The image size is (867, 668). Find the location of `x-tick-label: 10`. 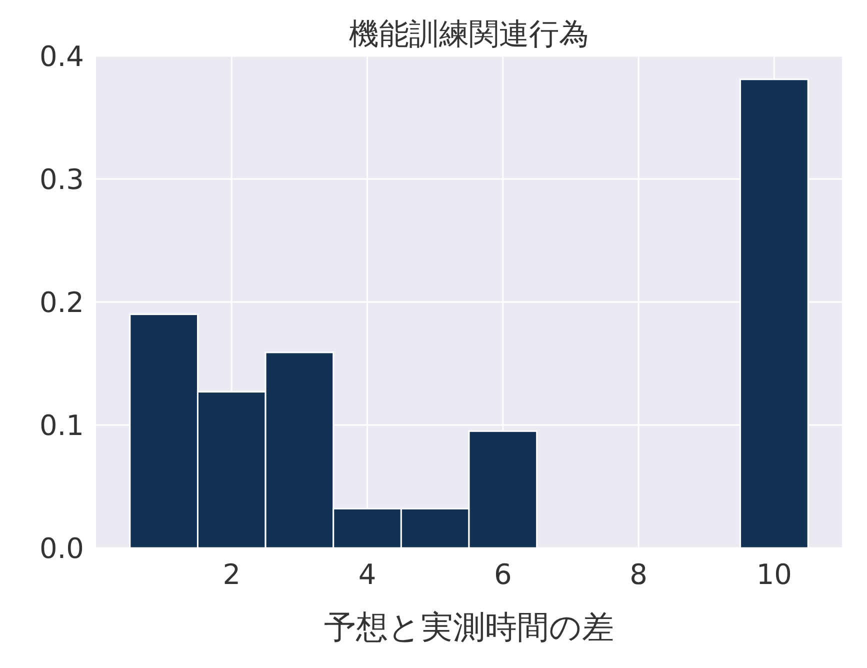

x-tick-label: 10 is located at coordinates (774, 574).